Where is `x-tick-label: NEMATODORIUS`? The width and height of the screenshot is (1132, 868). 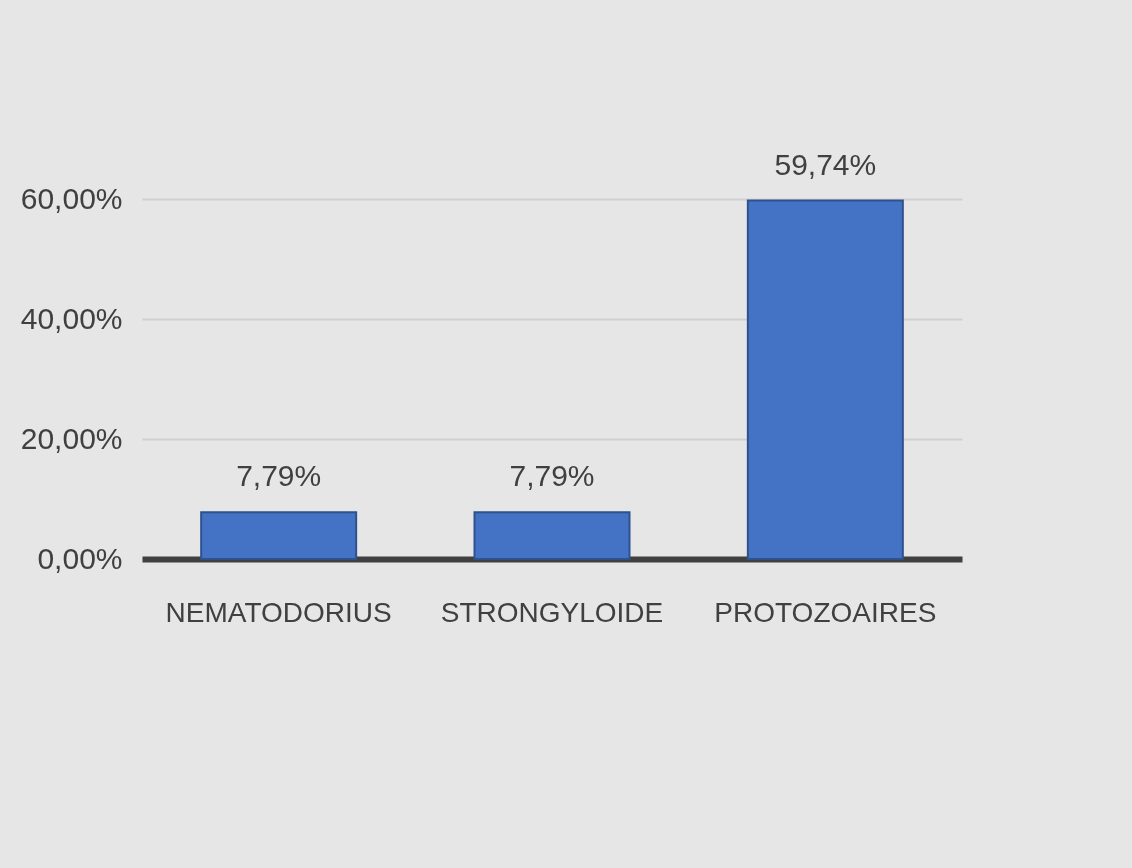 x-tick-label: NEMATODORIUS is located at coordinates (278, 612).